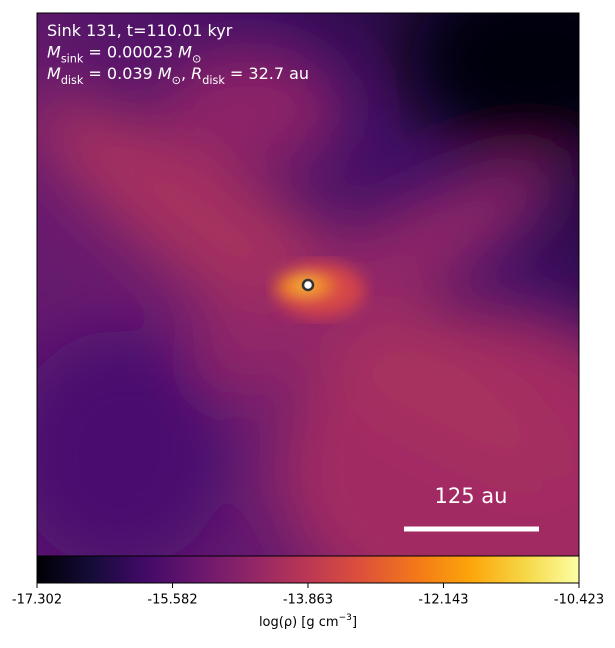 Image resolution: width=615 pixels, height=648 pixels. Describe the element at coordinates (37, 600) in the screenshot. I see `tick-label: -17.302` at that location.